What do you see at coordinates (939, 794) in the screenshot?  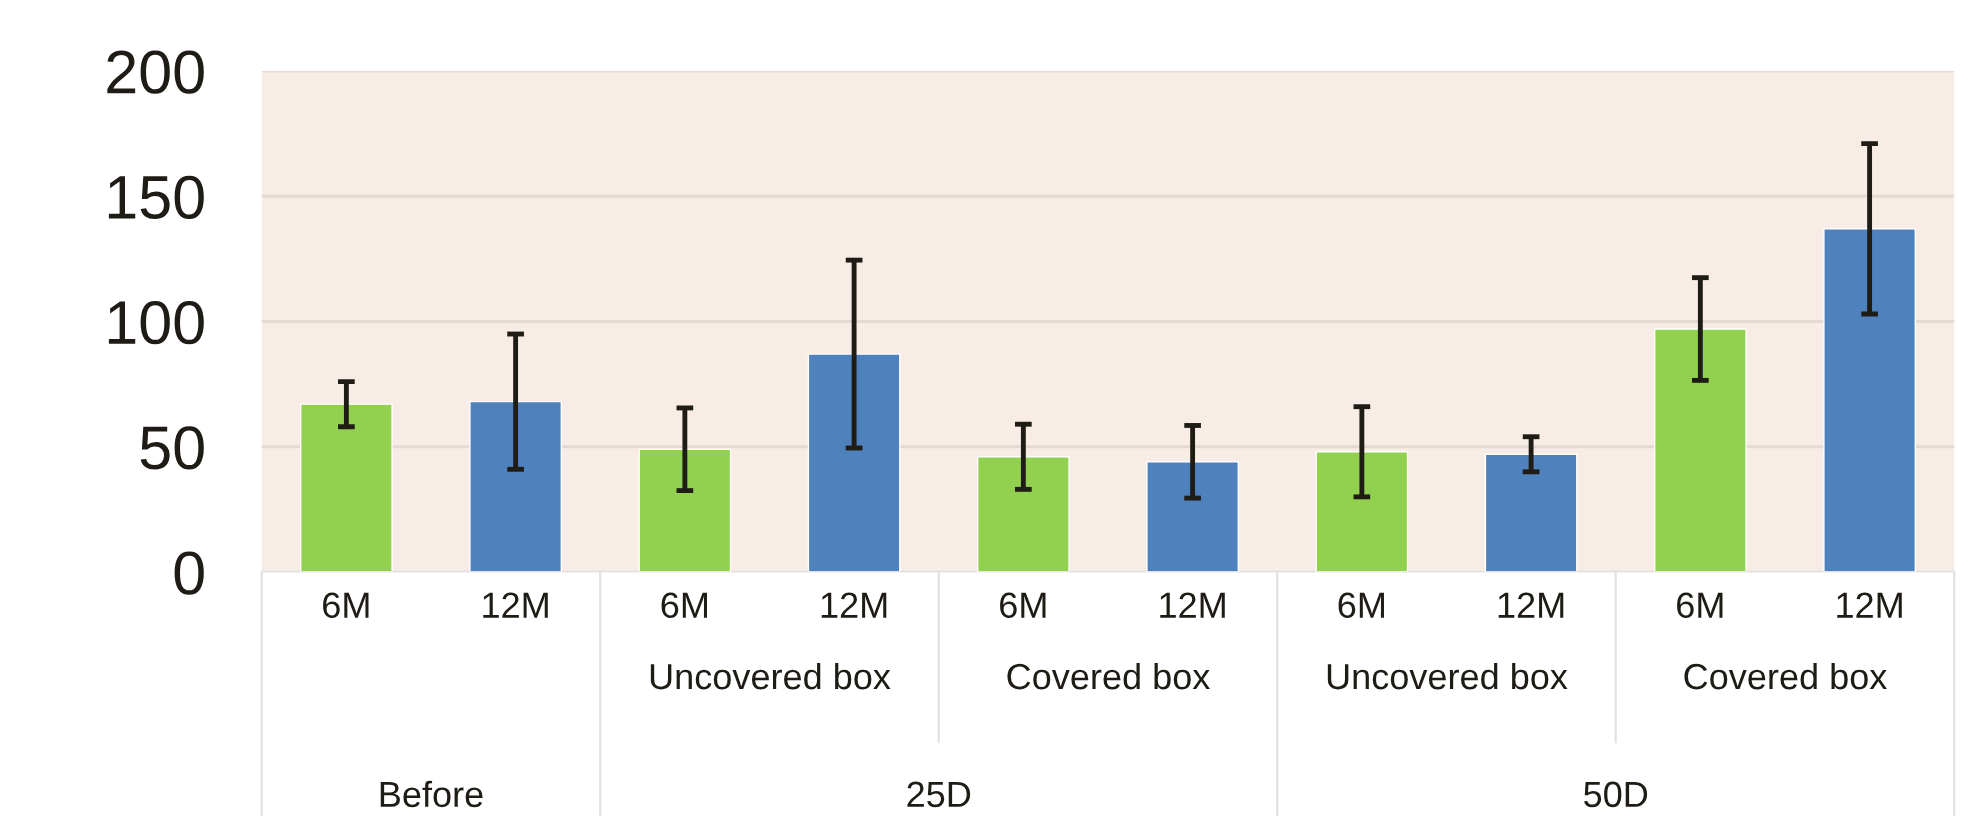 I see `text: 25D` at bounding box center [939, 794].